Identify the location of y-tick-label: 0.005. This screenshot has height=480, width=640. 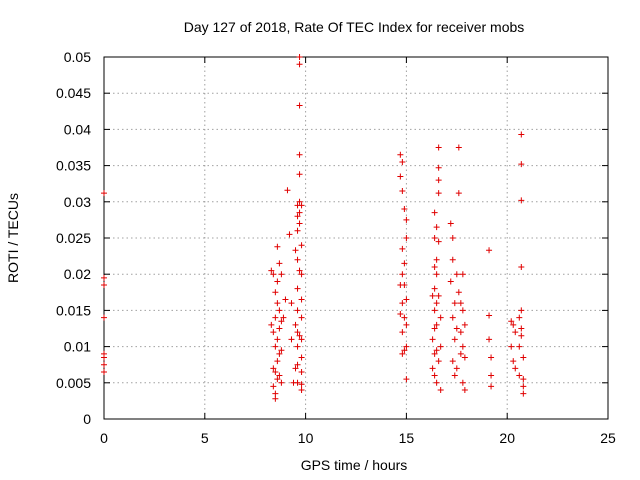
(73, 383).